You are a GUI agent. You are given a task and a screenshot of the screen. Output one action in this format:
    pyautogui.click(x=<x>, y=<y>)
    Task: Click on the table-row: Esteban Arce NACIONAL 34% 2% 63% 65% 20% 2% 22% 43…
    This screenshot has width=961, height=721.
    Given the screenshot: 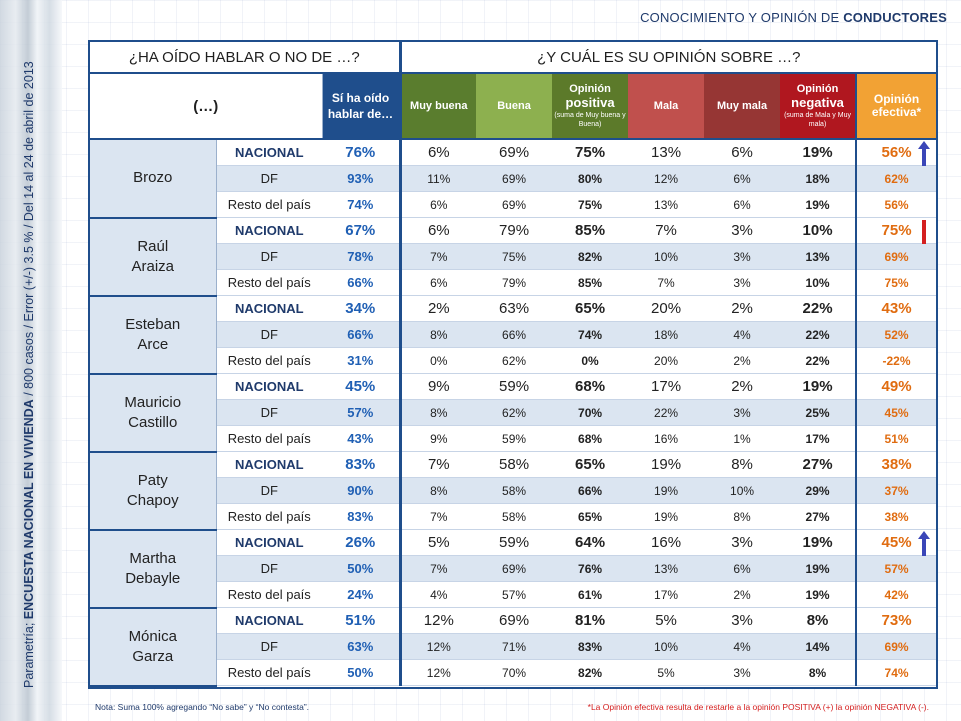 What is the action you would take?
    pyautogui.click(x=513, y=335)
    